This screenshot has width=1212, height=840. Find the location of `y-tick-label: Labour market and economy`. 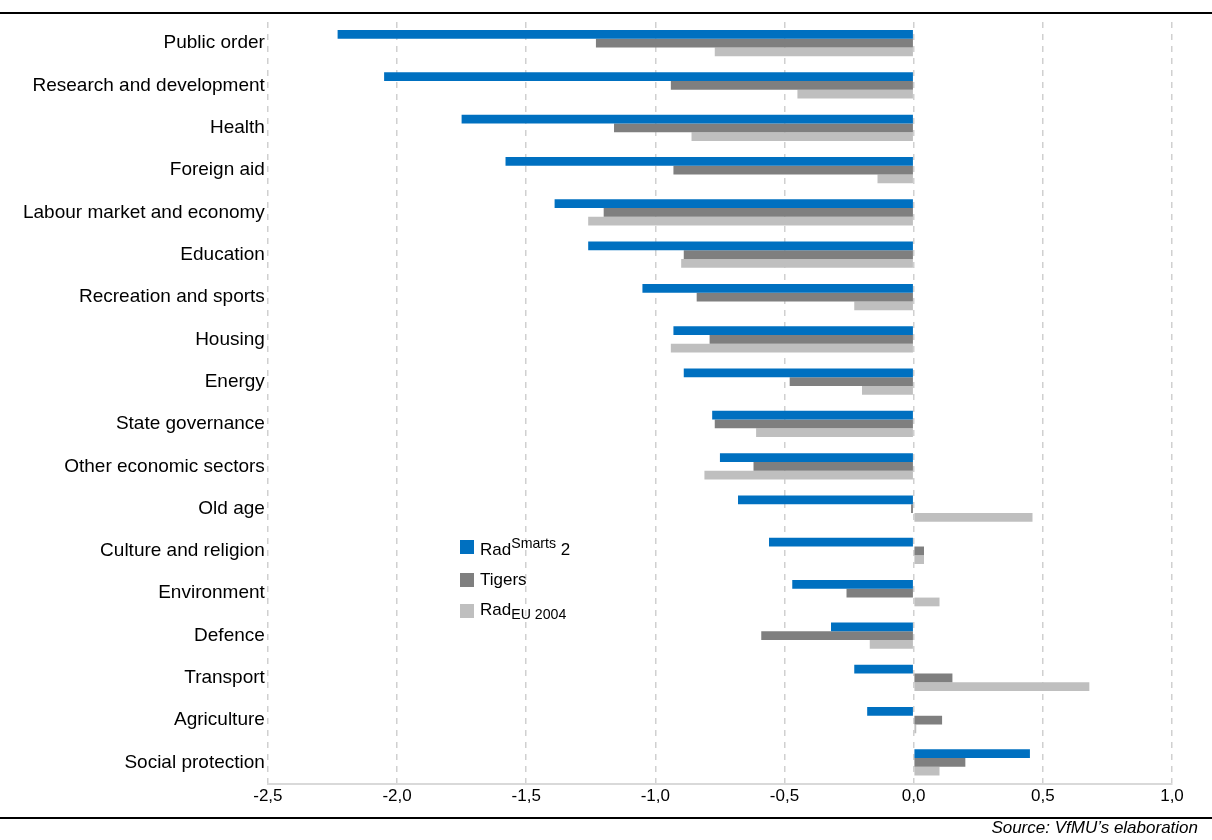

y-tick-label: Labour market and economy is located at coordinates (144, 211).